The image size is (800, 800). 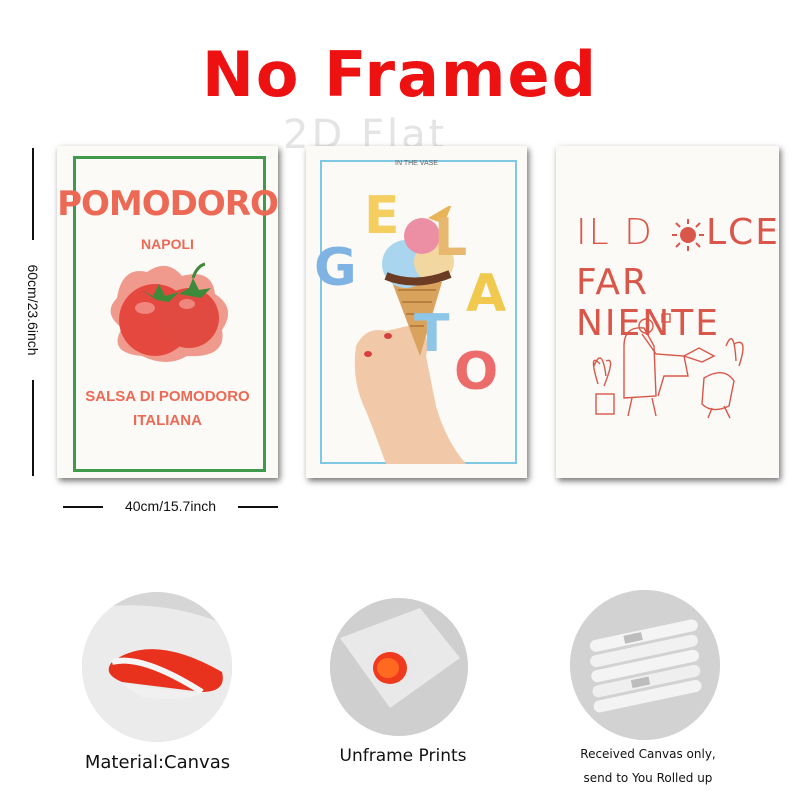 What do you see at coordinates (335, 268) in the screenshot?
I see `gelato-letter-g: G` at bounding box center [335, 268].